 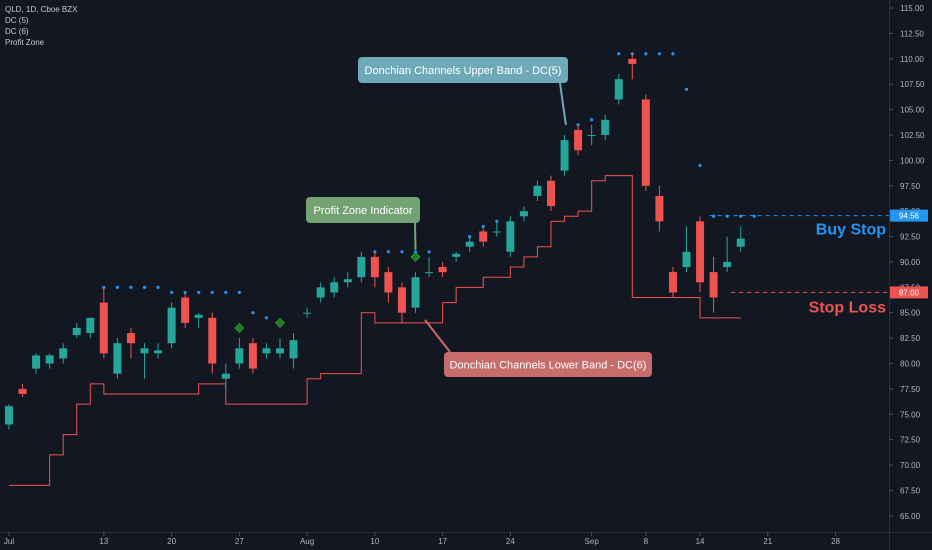 I want to click on stop-loss-price: 87.00, so click(x=909, y=292).